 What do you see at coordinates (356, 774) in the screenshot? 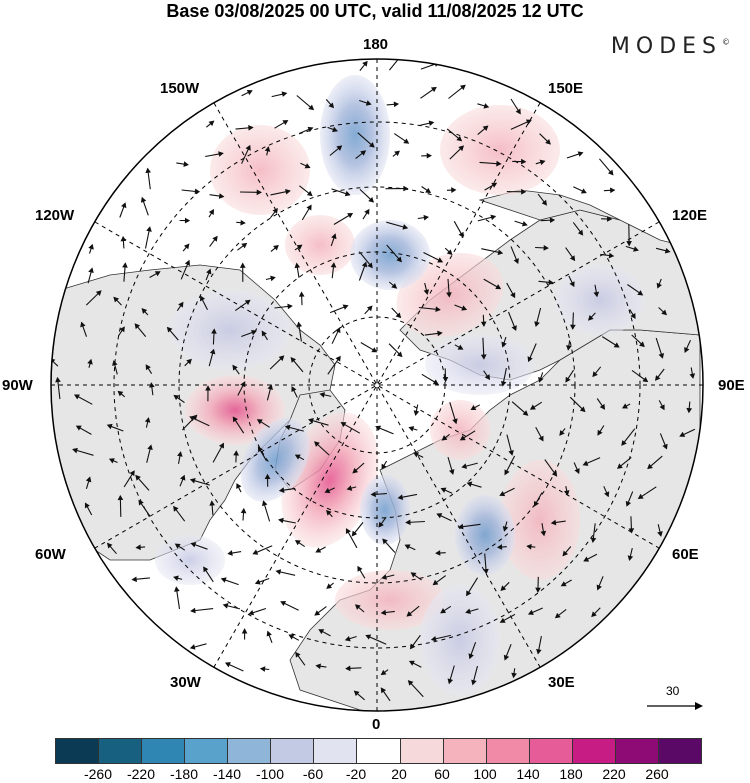
I see `colorbar-tick-label: -20` at bounding box center [356, 774].